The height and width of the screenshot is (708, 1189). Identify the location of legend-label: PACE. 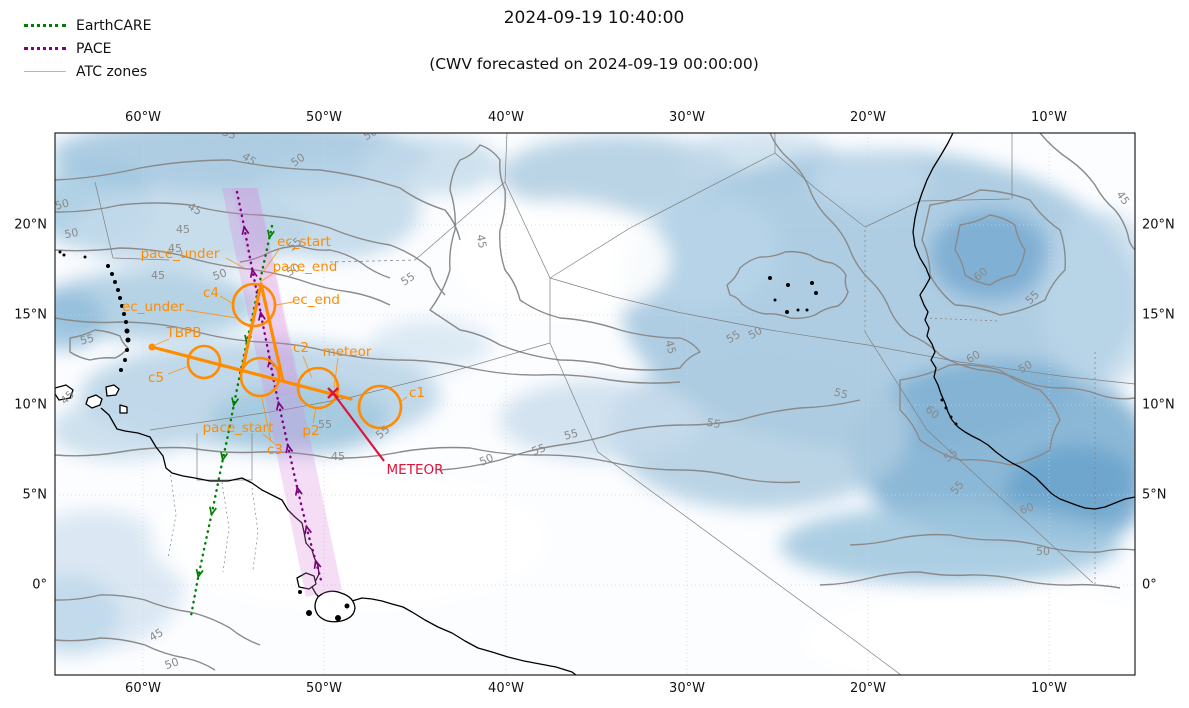
(94, 48).